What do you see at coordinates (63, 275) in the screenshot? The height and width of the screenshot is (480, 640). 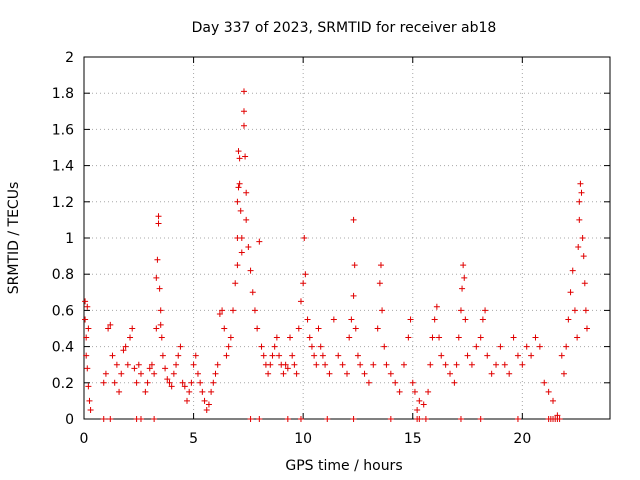 I see `y-tick-label: 0.8` at bounding box center [63, 275].